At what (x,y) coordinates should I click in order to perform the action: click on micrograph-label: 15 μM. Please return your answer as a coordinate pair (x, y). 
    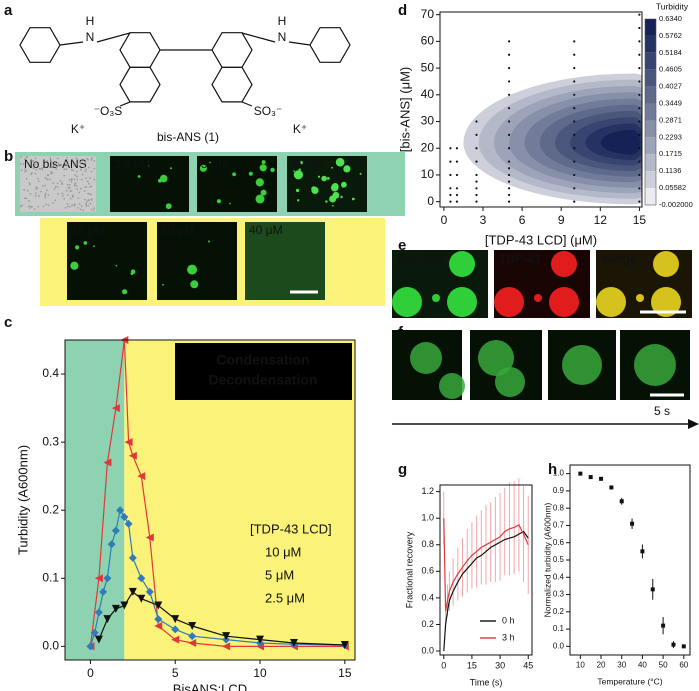
    Looking at the image, I should click on (88, 230).